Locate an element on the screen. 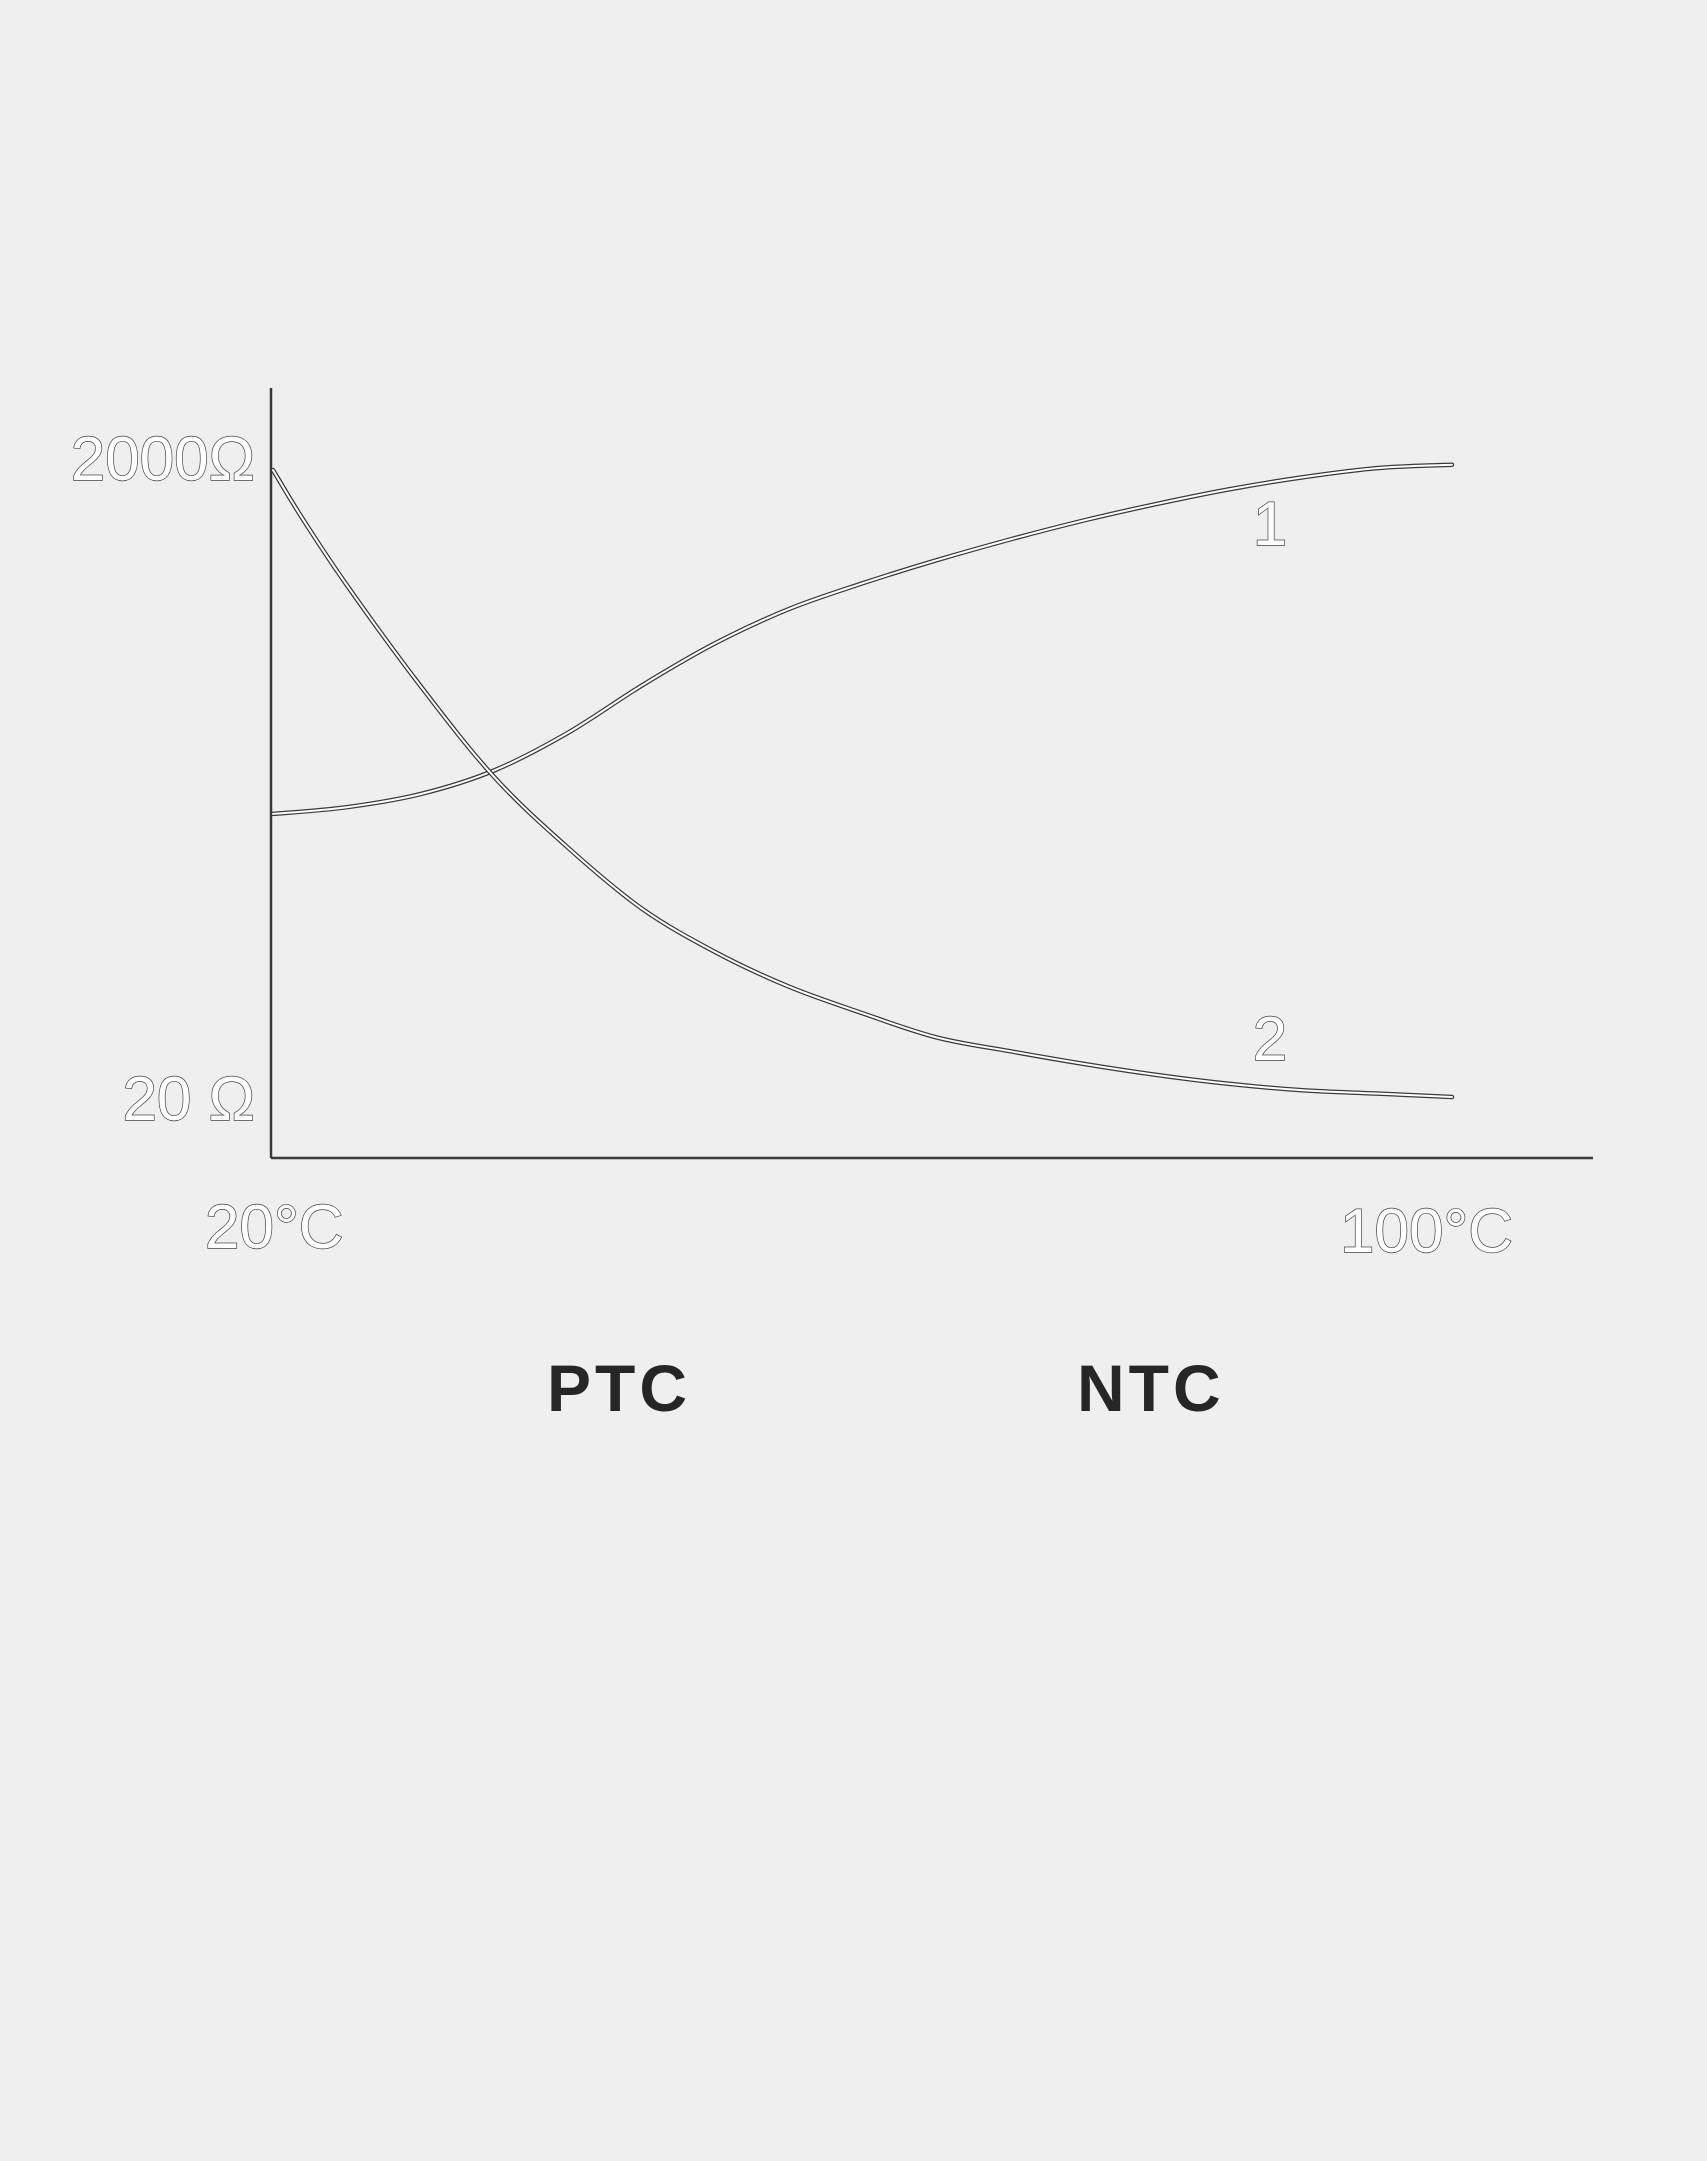  y-tick-label-top: 2000Ω is located at coordinates (163, 459).